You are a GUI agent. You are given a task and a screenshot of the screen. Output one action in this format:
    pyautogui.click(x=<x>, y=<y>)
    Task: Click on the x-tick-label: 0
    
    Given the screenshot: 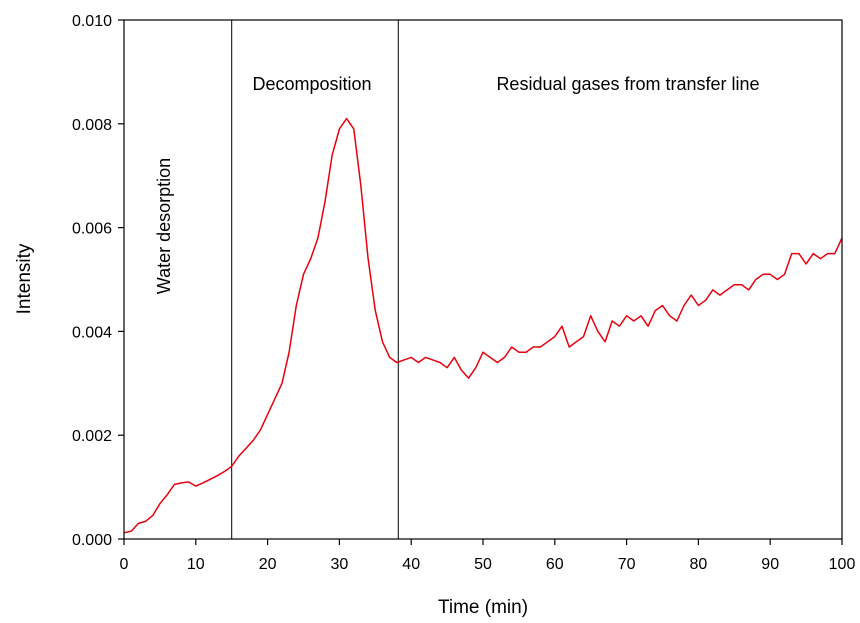 What is the action you would take?
    pyautogui.click(x=124, y=564)
    